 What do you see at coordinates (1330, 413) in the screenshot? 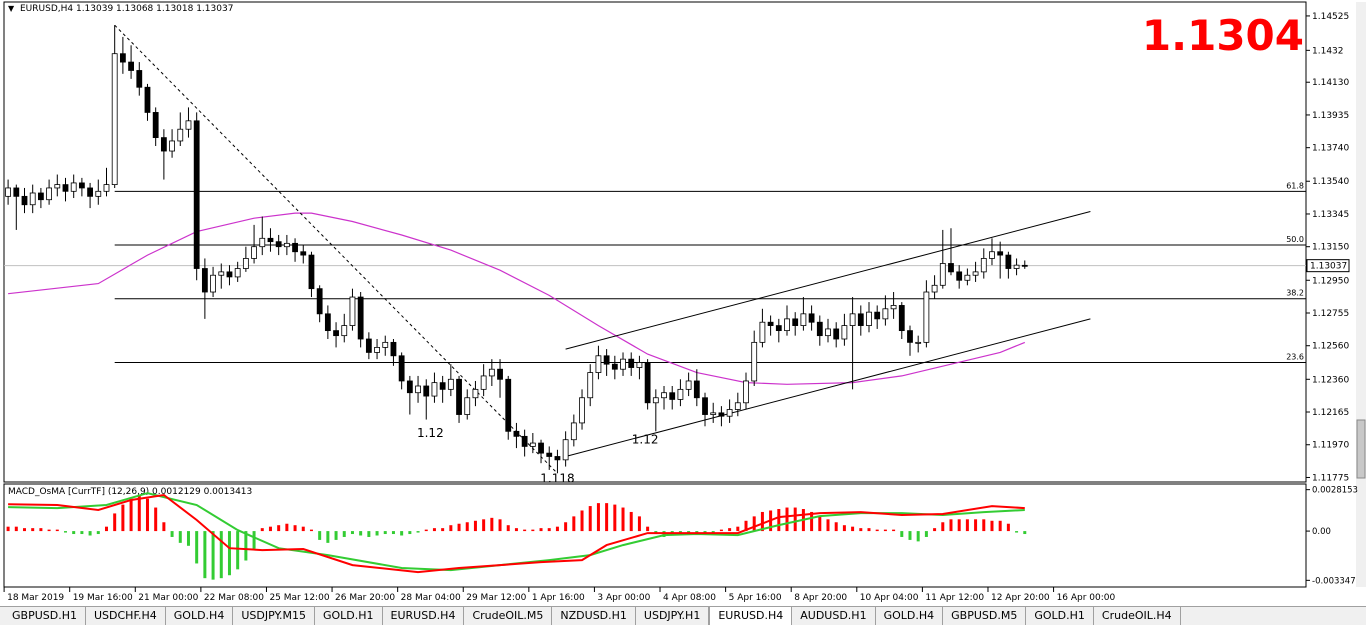
I see `y-tick-label: 1.12165` at bounding box center [1330, 413].